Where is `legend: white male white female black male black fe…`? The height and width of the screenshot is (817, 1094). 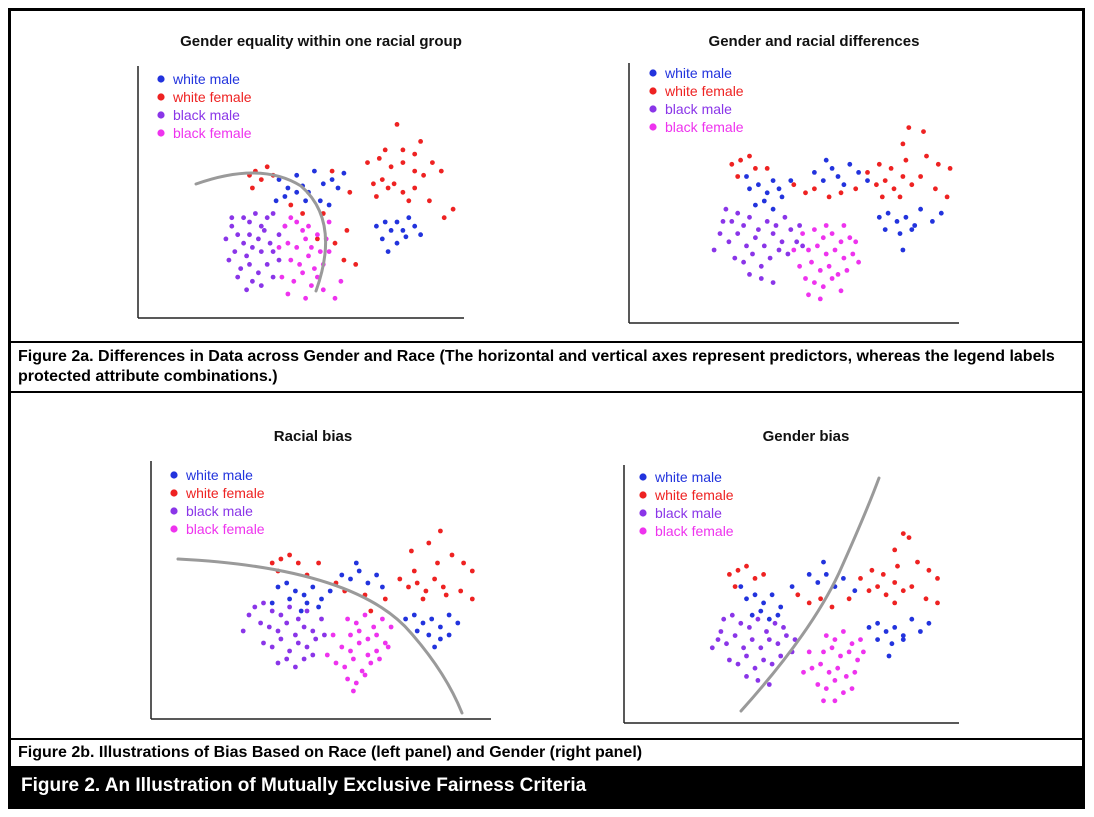
legend: white male white female black male black fe… is located at coordinates (217, 502).